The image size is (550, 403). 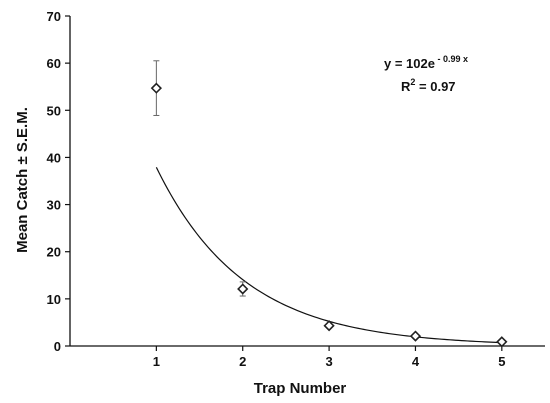 What do you see at coordinates (416, 361) in the screenshot?
I see `x-tick-label-4: 4` at bounding box center [416, 361].